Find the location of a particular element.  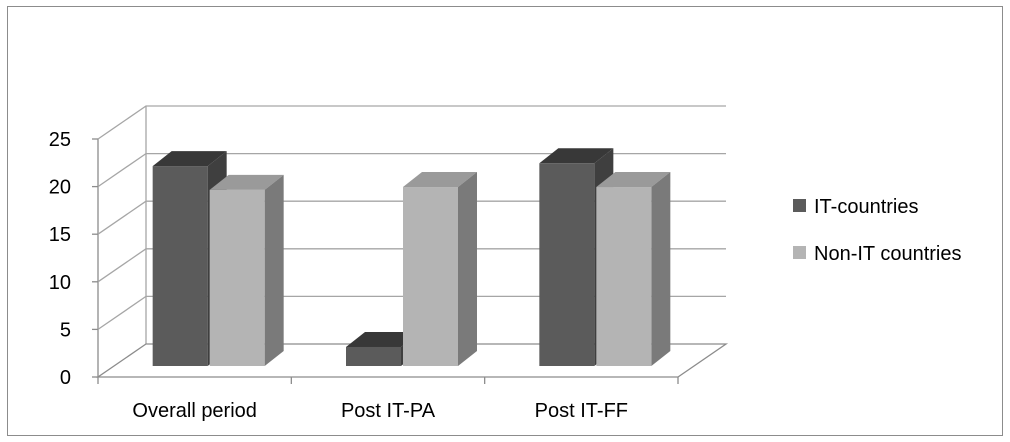

y-tick-label: 20 is located at coordinates (60, 188).